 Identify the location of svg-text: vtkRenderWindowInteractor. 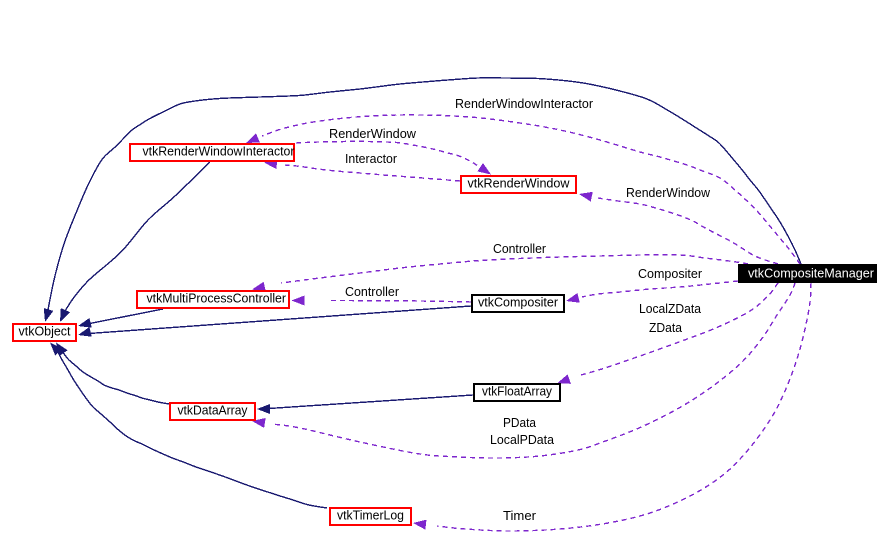
(219, 151).